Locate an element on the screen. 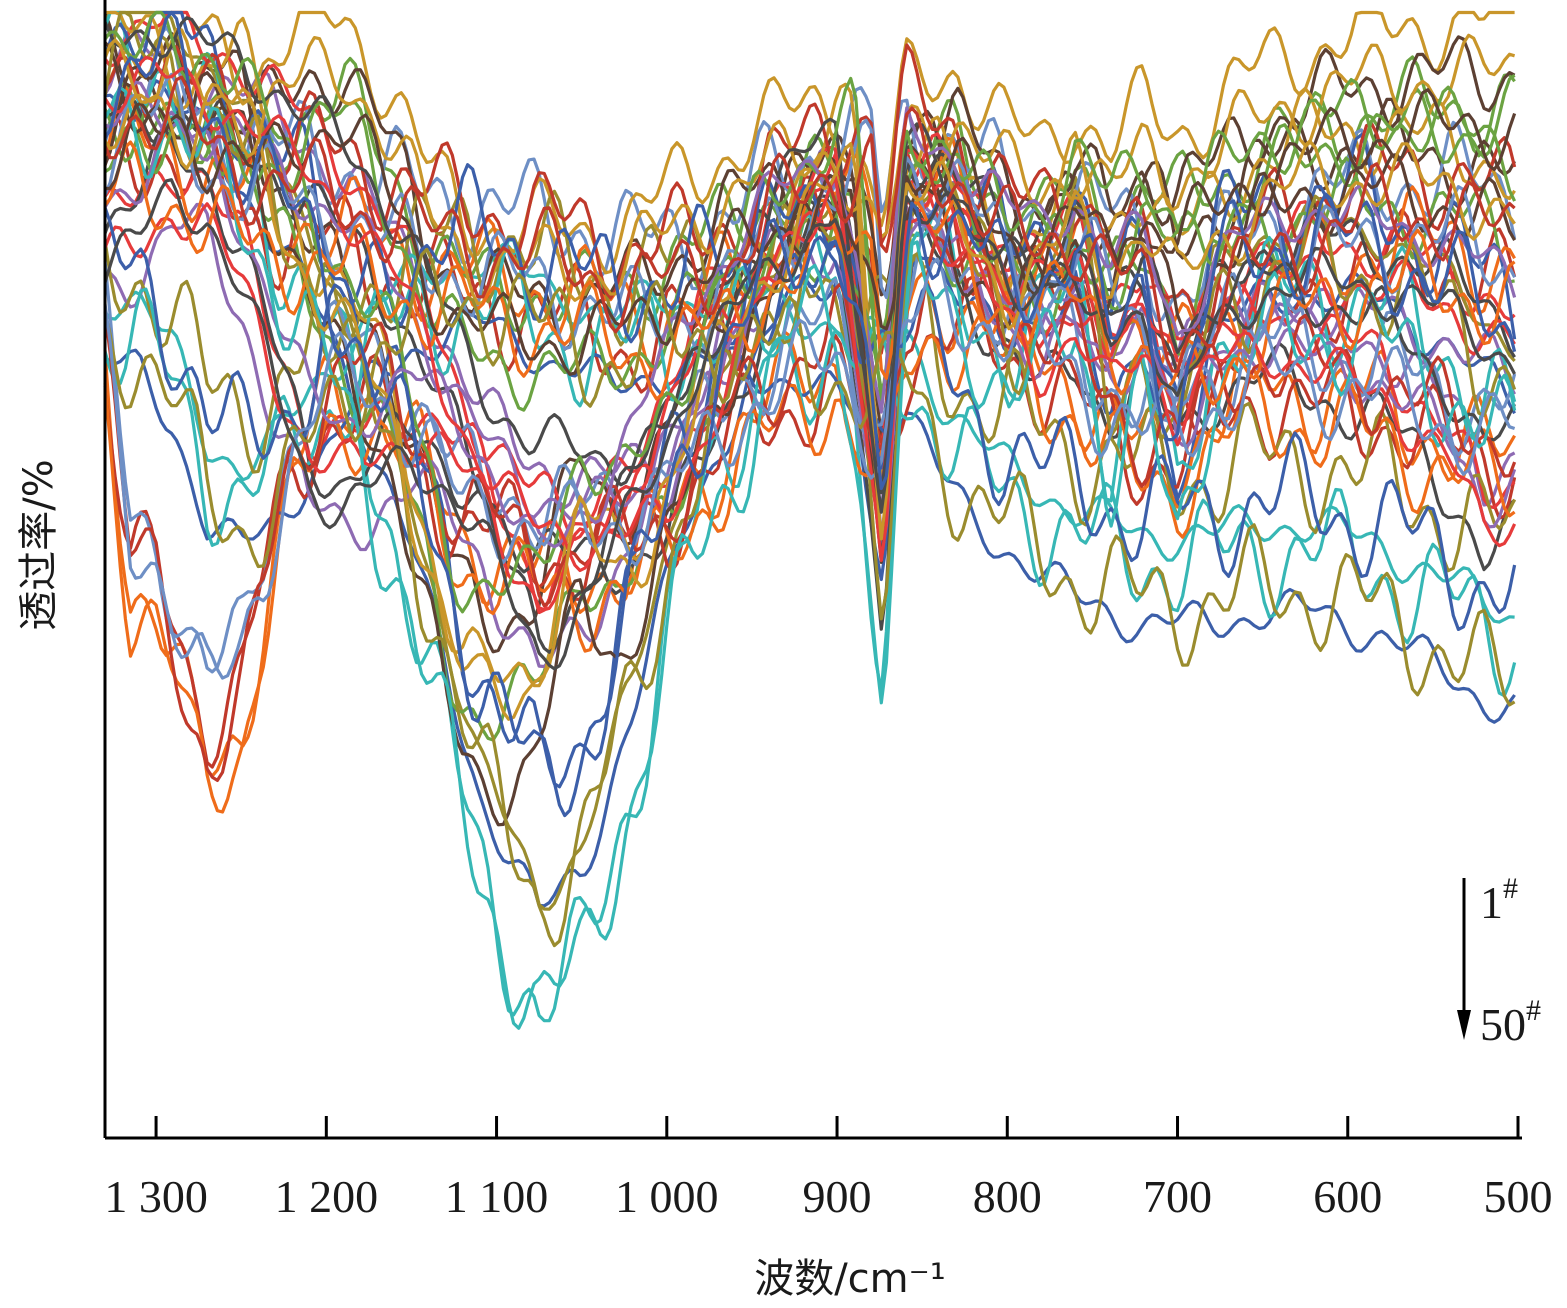 This screenshot has width=1567, height=1308. x-axis-title: 波数/cm⁻¹ is located at coordinates (850, 1279).